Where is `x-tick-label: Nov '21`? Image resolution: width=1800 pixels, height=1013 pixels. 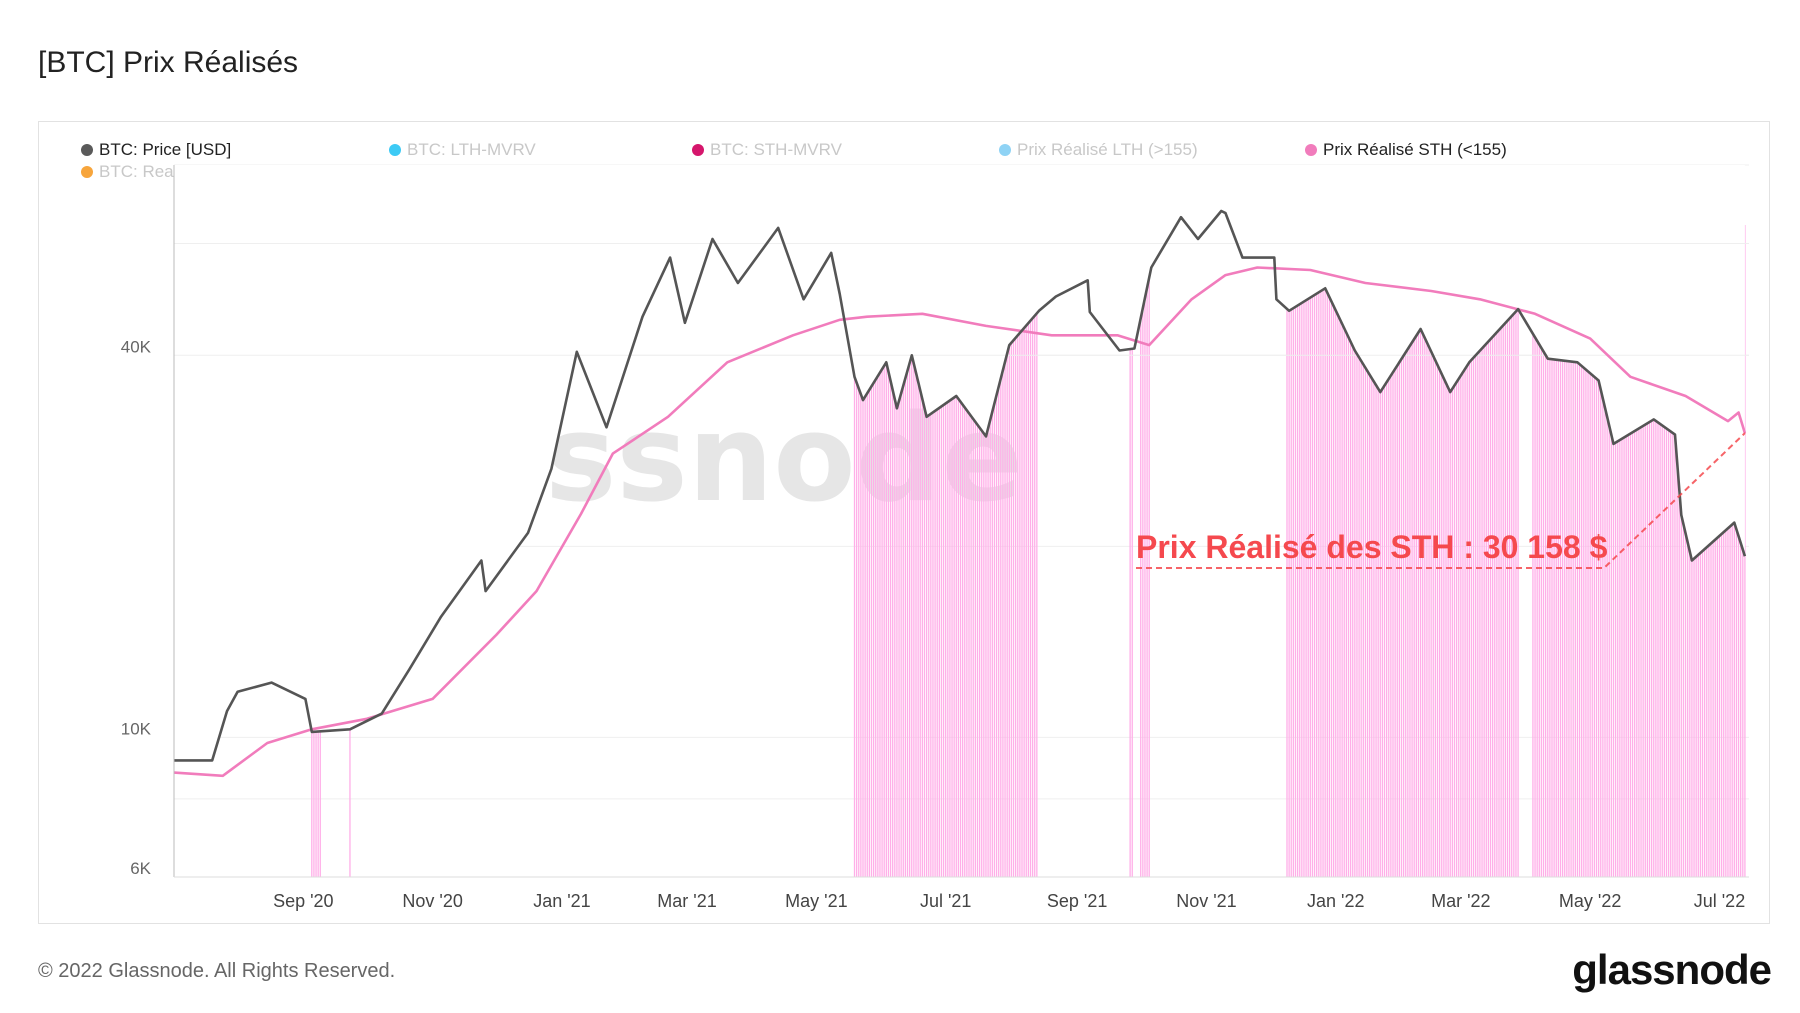
x-tick-label: Nov '21 is located at coordinates (1206, 901).